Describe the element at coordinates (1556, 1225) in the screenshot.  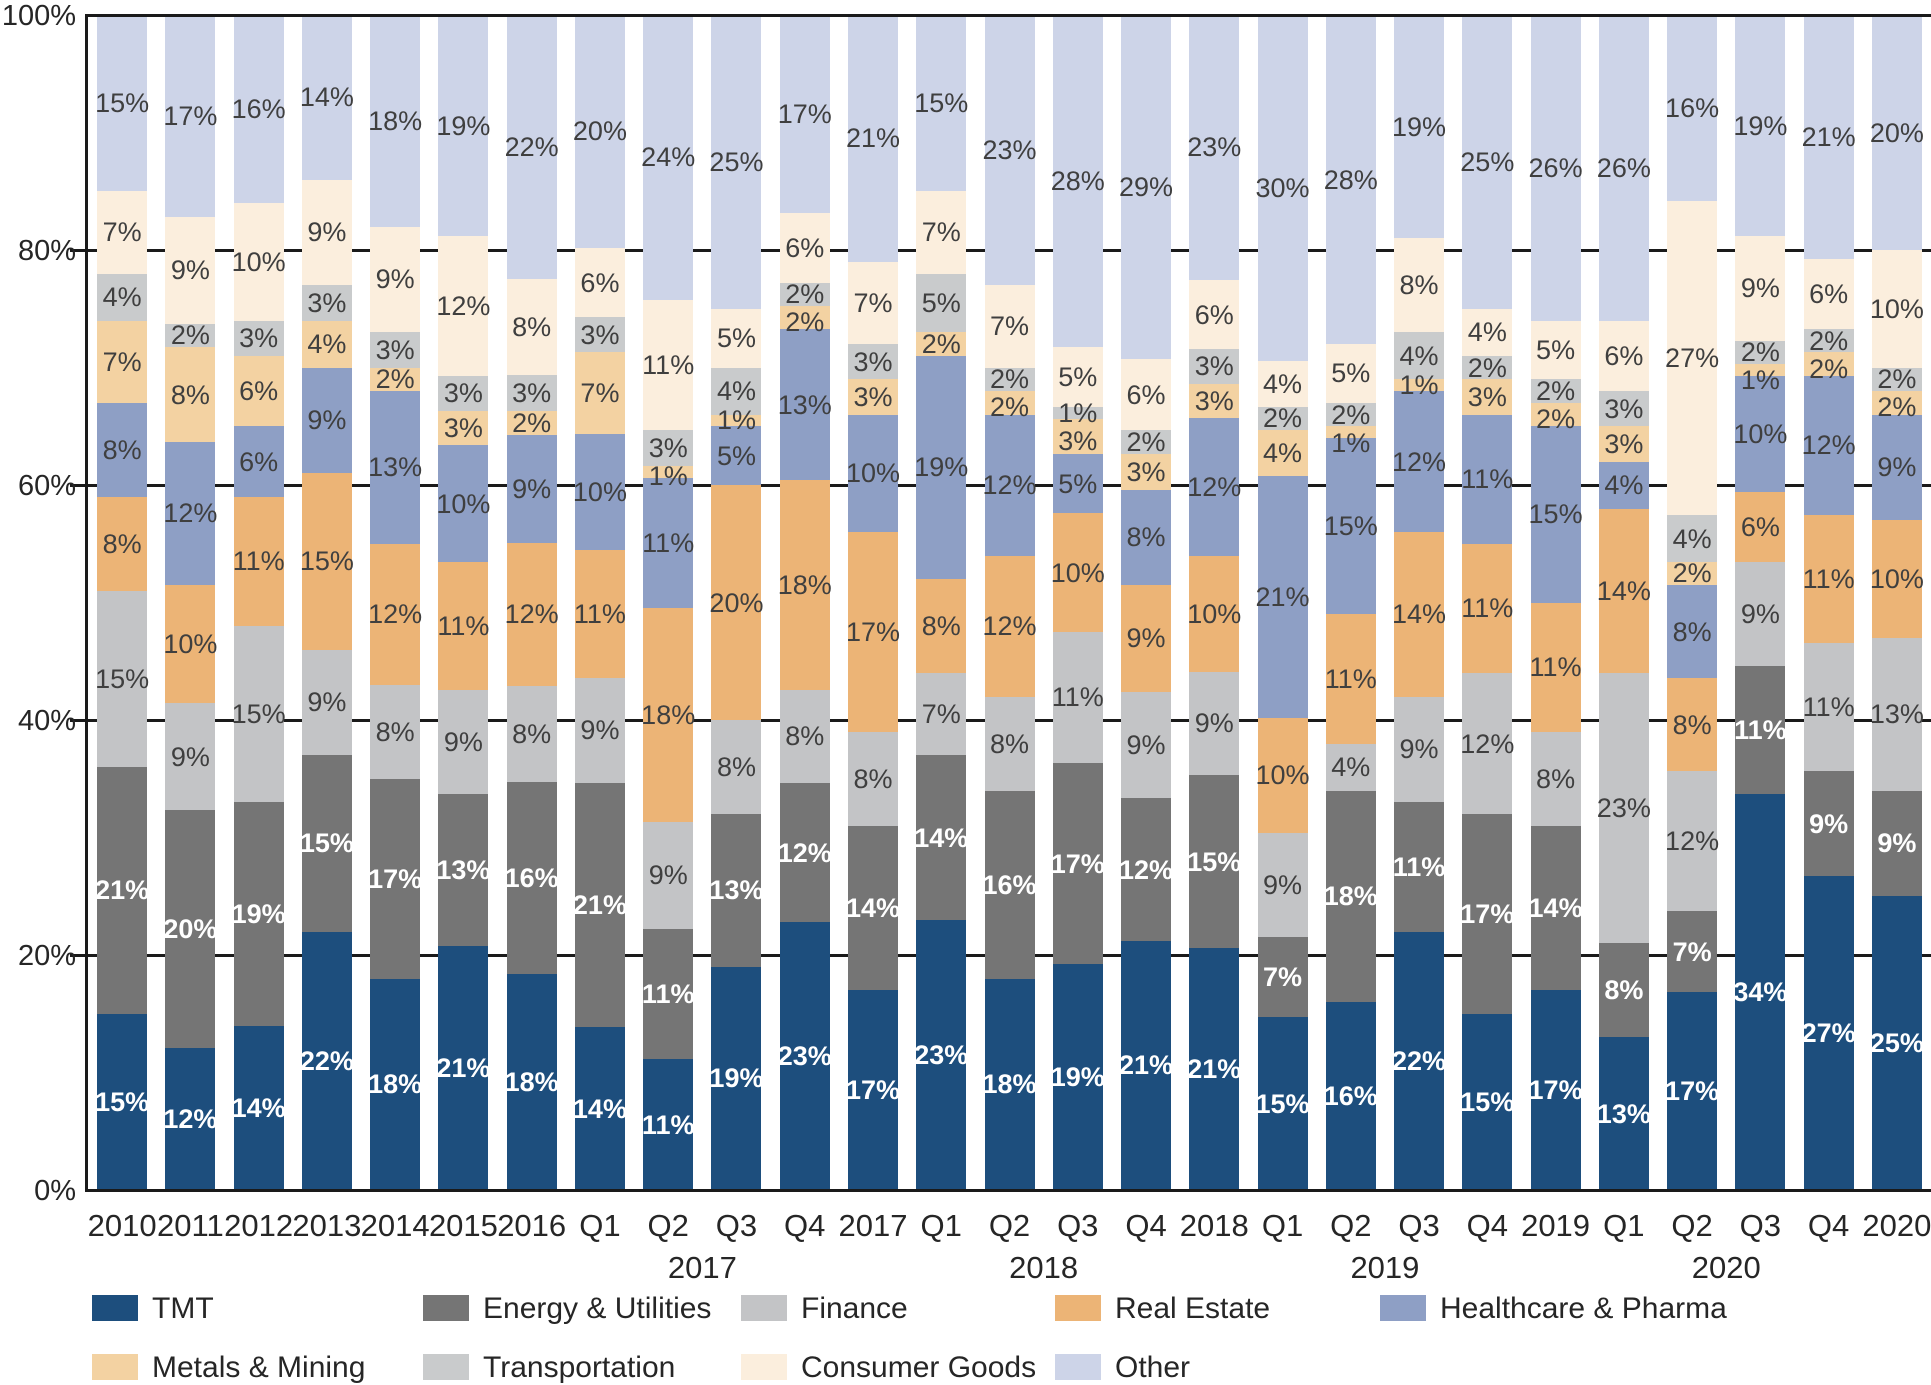
I see `x-axis-label-2019: 2019` at that location.